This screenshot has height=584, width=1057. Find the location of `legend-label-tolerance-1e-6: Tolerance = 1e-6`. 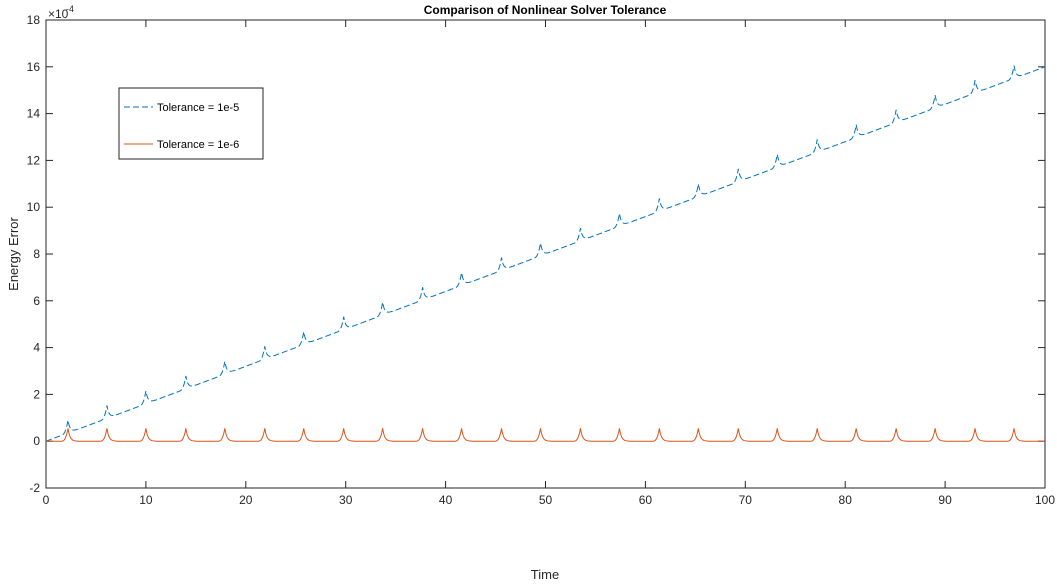

legend-label-tolerance-1e-6: Tolerance = 1e-6 is located at coordinates (198, 145).